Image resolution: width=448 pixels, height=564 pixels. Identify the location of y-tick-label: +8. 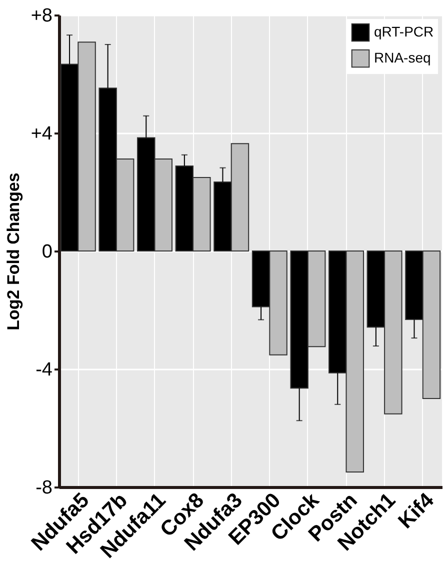
(41, 16).